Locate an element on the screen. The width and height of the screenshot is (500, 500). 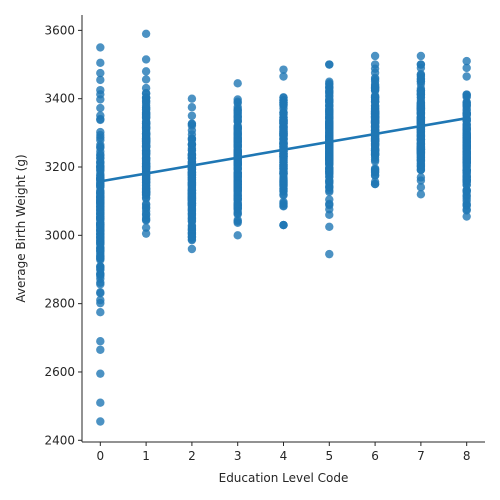
y-axis-label: Average Birth Weight (g) is located at coordinates (21, 228).